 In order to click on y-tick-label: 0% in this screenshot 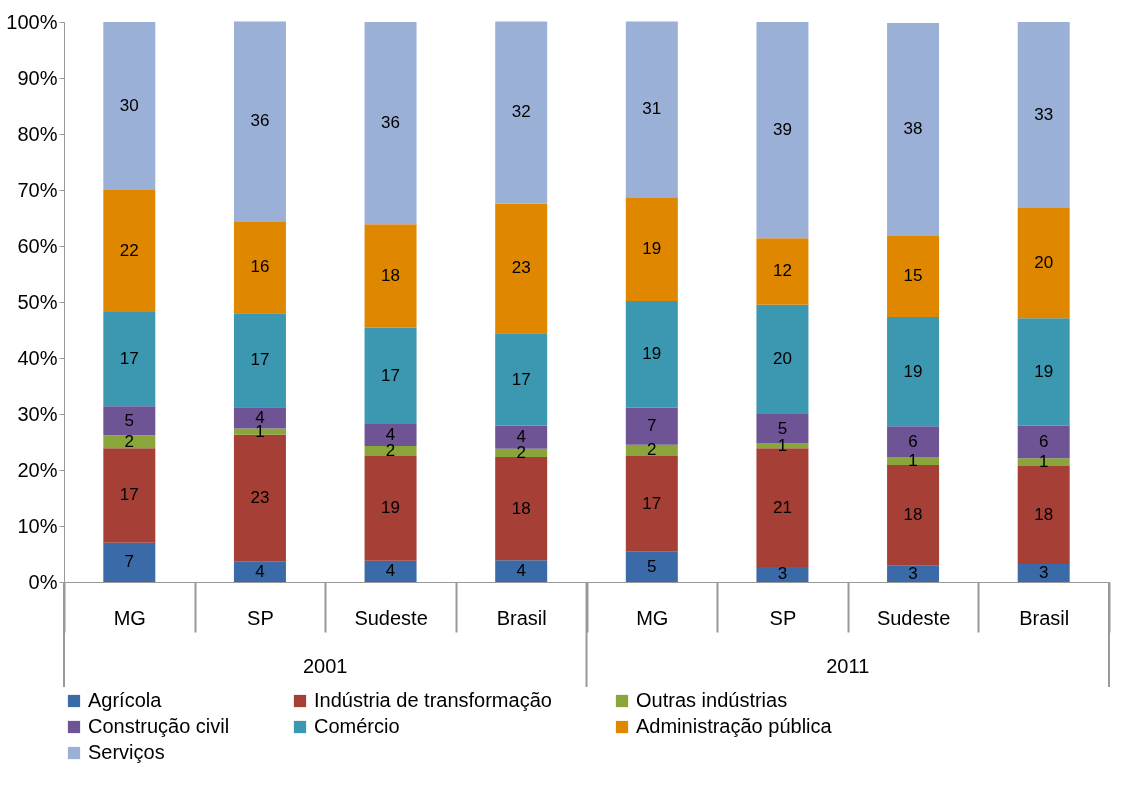, I will do `click(43, 581)`.